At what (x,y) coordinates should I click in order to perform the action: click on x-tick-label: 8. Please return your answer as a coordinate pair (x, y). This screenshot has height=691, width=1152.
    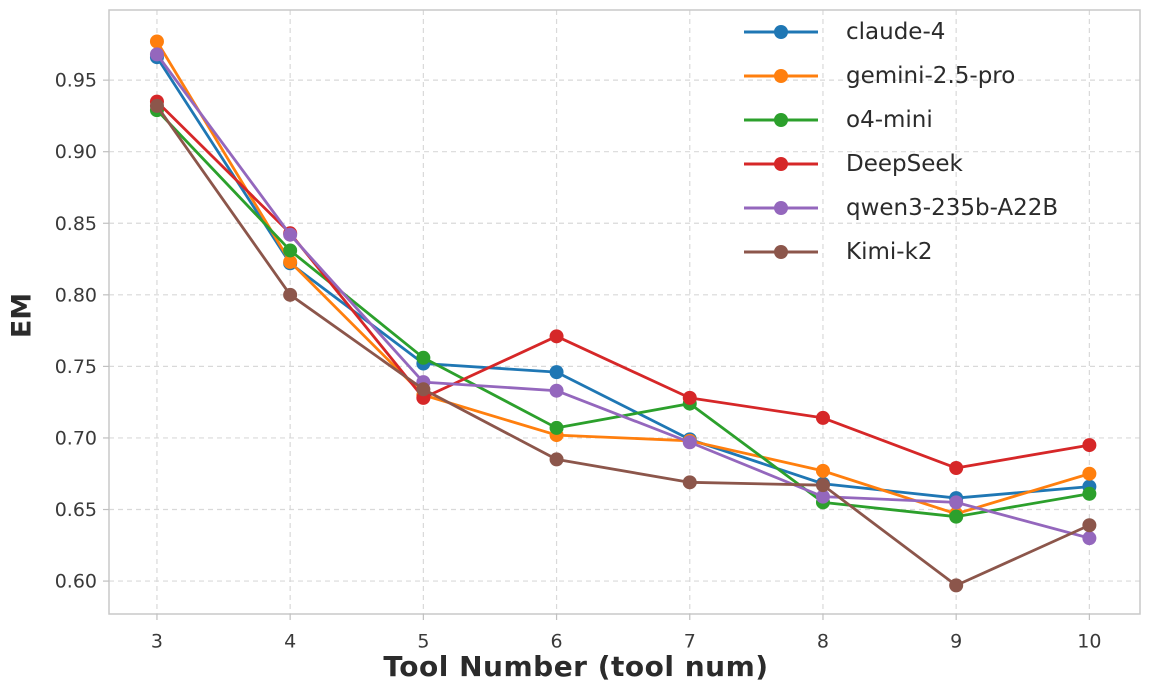
    Looking at the image, I should click on (823, 642).